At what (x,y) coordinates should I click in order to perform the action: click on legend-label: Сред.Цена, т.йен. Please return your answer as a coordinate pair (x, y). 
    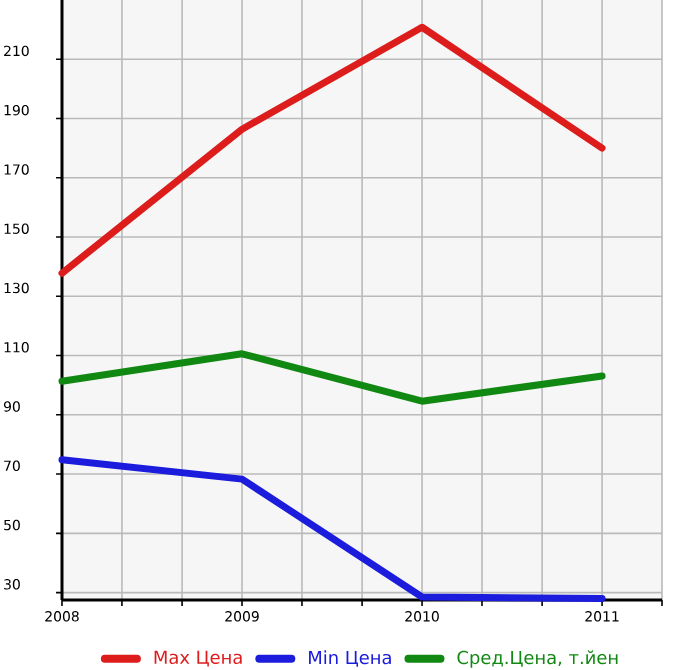
    Looking at the image, I should click on (537, 659).